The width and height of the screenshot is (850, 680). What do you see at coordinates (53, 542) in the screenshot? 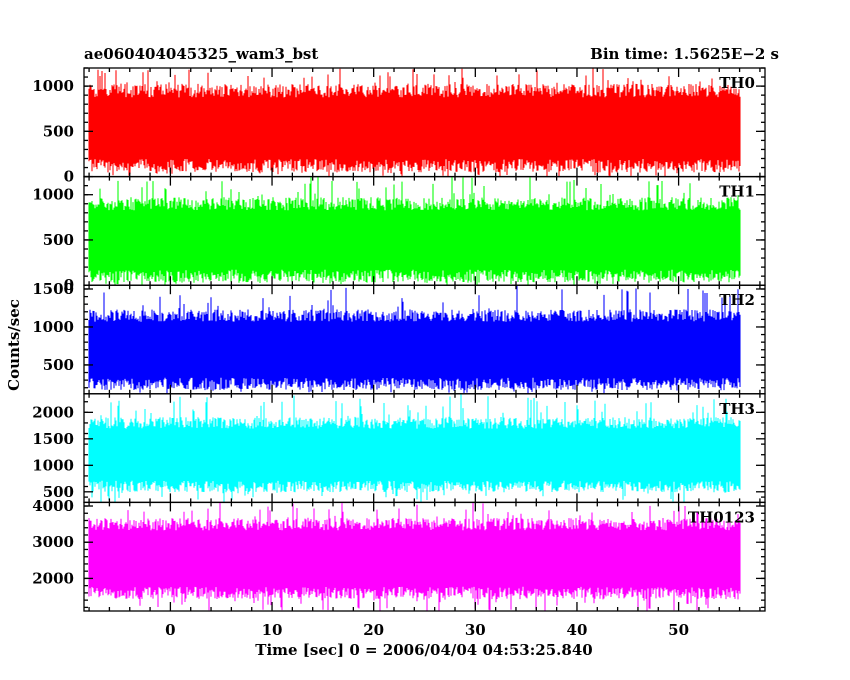
I see `y-tick-label: 3000` at bounding box center [53, 542].